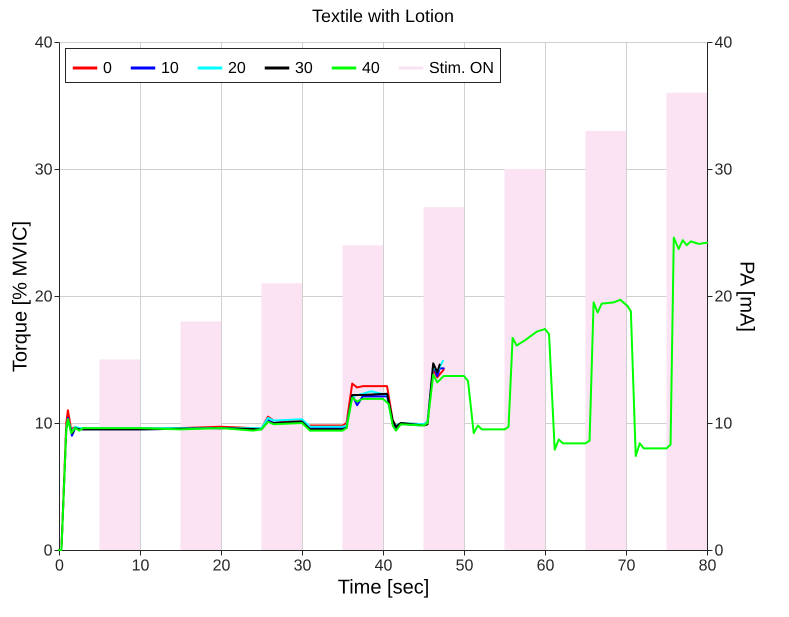  I want to click on y-tick-label: 0, so click(48, 551).